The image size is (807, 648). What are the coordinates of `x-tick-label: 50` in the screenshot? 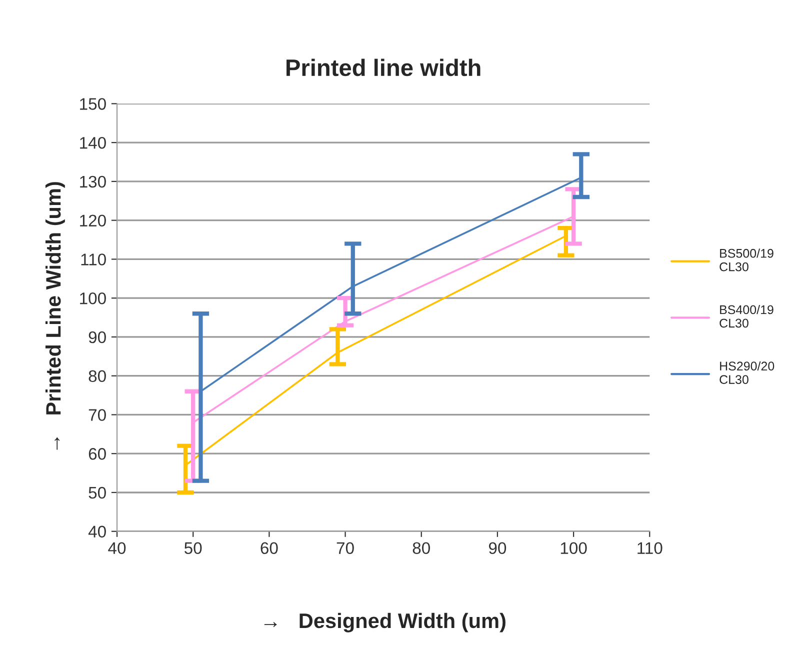 It's located at (193, 548).